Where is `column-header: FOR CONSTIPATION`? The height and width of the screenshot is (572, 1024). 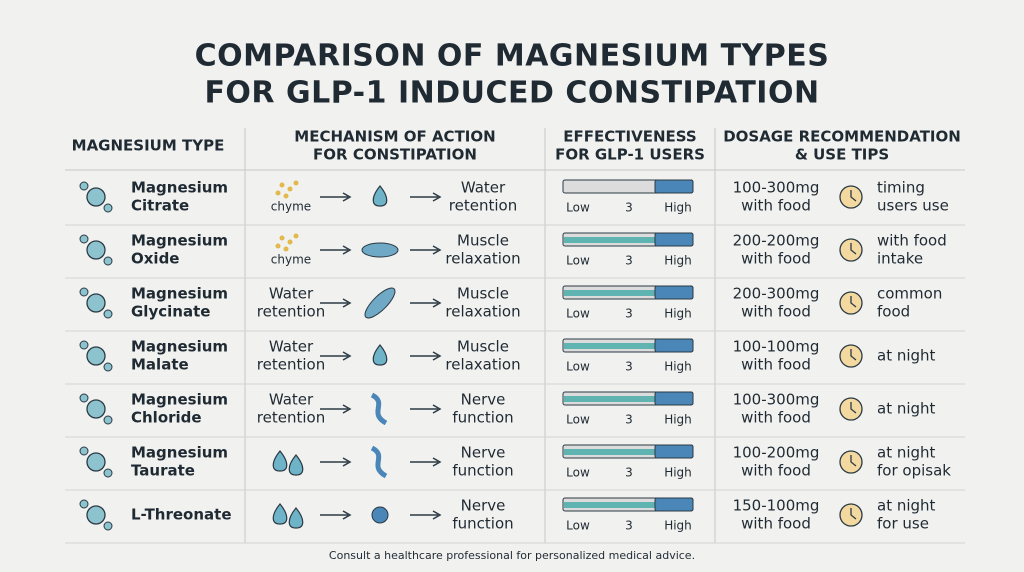 column-header: FOR CONSTIPATION is located at coordinates (395, 155).